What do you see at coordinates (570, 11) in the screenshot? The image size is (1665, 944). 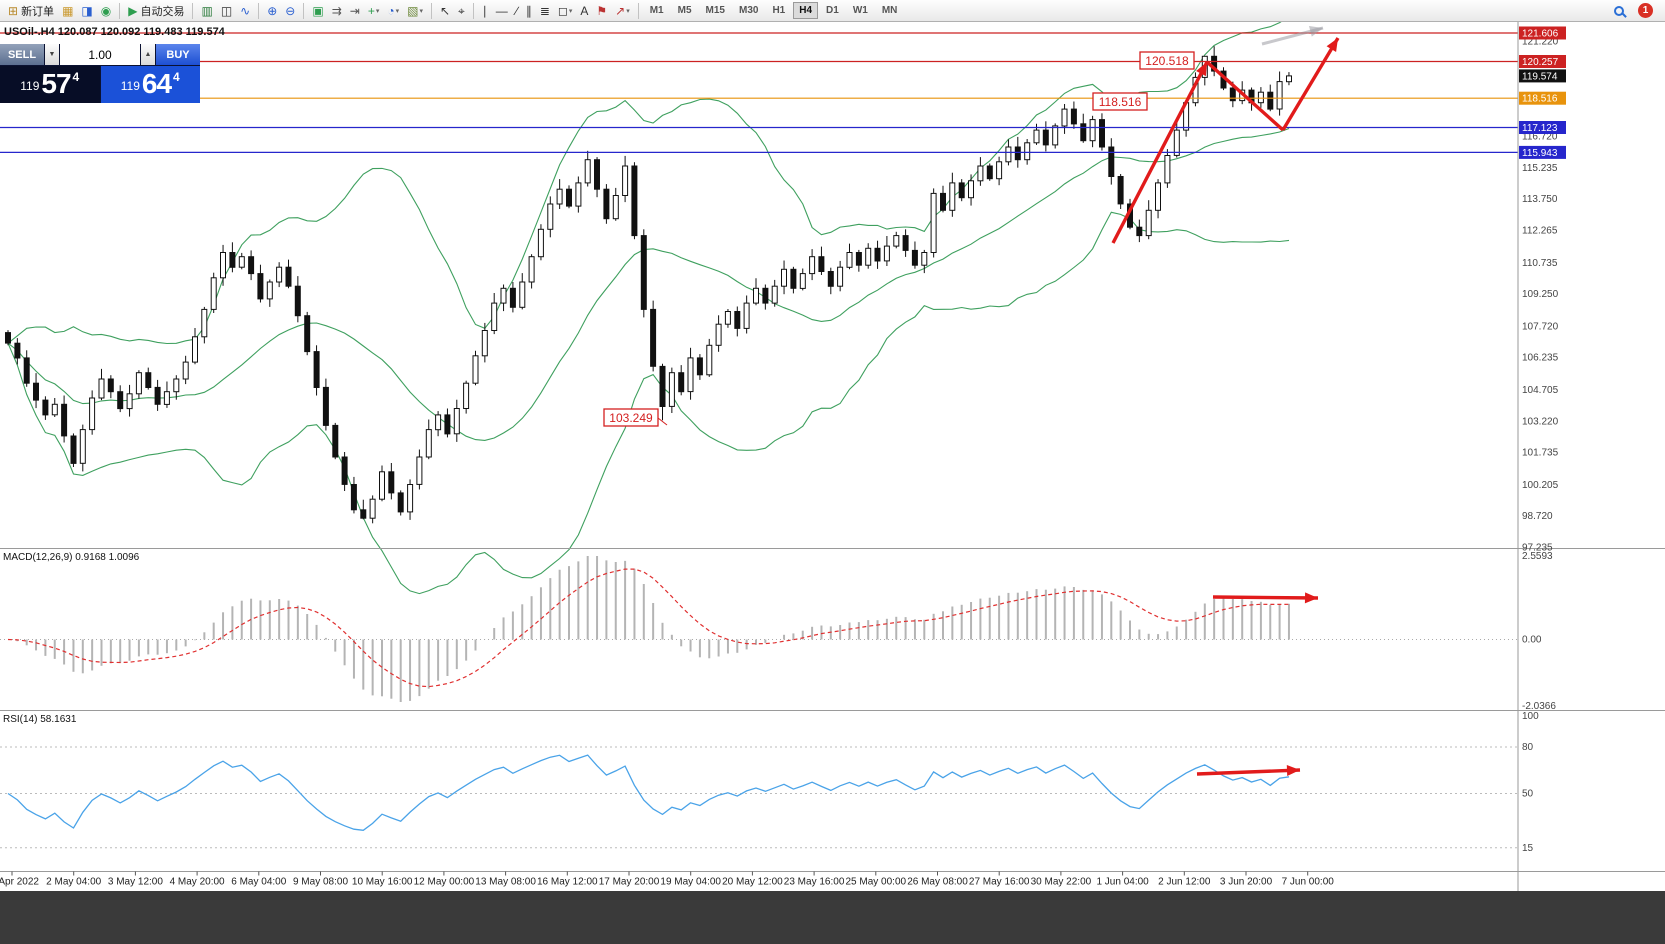 I see `dropdown-caret-icon: ▾` at bounding box center [570, 11].